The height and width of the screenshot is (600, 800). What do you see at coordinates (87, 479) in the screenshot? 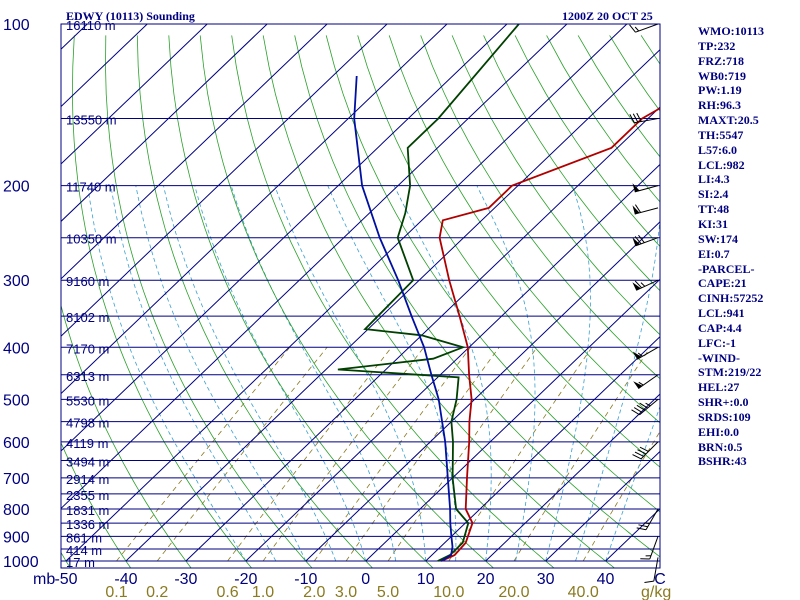
I see `height-label: 2914 m` at bounding box center [87, 479].